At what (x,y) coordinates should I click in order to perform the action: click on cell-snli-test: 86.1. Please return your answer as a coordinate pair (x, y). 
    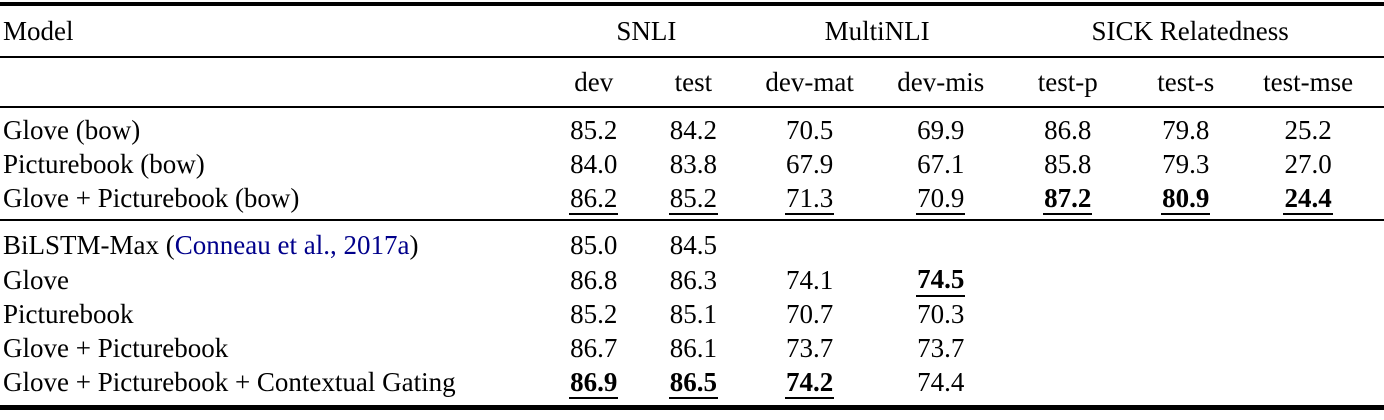
    Looking at the image, I should click on (693, 347).